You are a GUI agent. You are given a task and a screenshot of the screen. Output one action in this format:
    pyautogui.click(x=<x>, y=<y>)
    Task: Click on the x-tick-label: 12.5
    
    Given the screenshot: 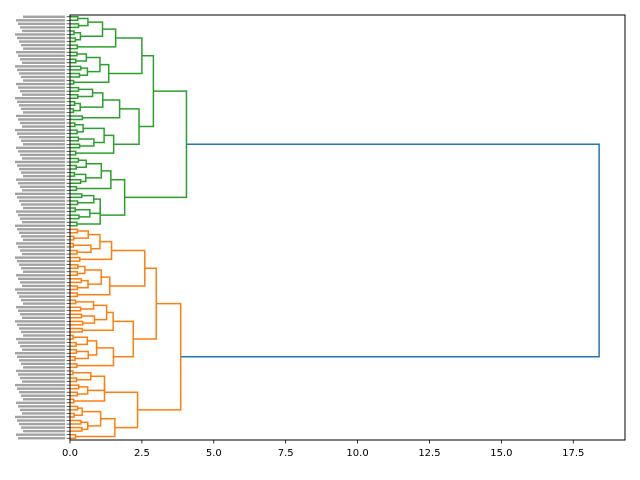 What is the action you would take?
    pyautogui.click(x=429, y=453)
    